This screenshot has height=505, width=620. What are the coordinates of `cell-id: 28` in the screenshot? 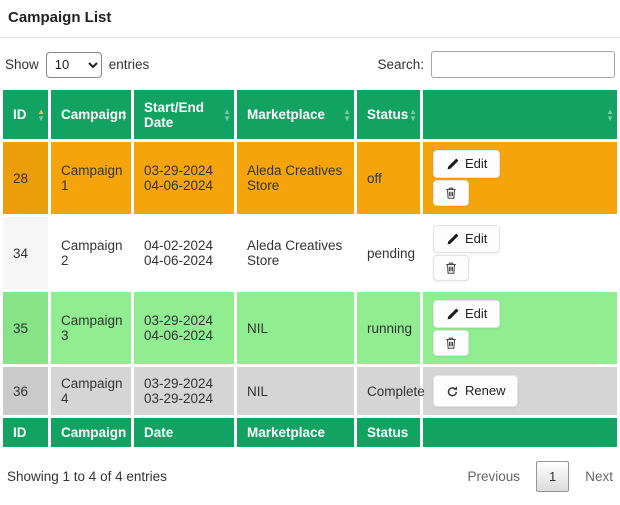 It's located at (25, 178).